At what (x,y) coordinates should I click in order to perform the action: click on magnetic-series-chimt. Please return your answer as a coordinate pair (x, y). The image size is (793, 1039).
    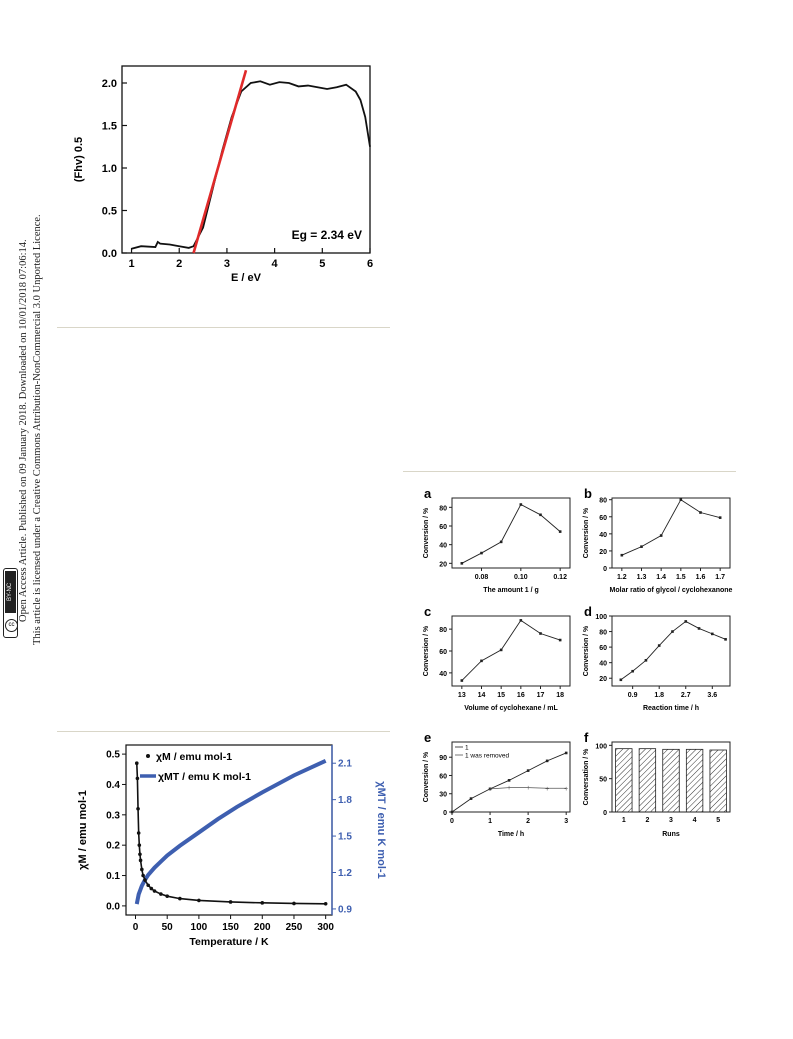
    Looking at the image, I should click on (230, 831).